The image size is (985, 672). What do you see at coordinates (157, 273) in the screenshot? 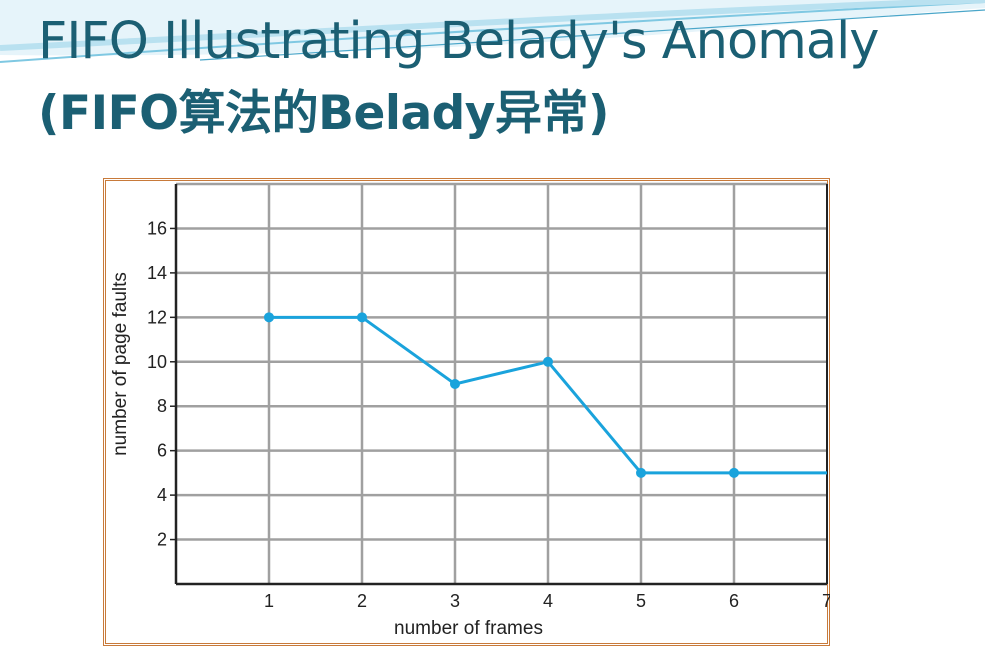
I see `y-tick-label: 14` at bounding box center [157, 273].